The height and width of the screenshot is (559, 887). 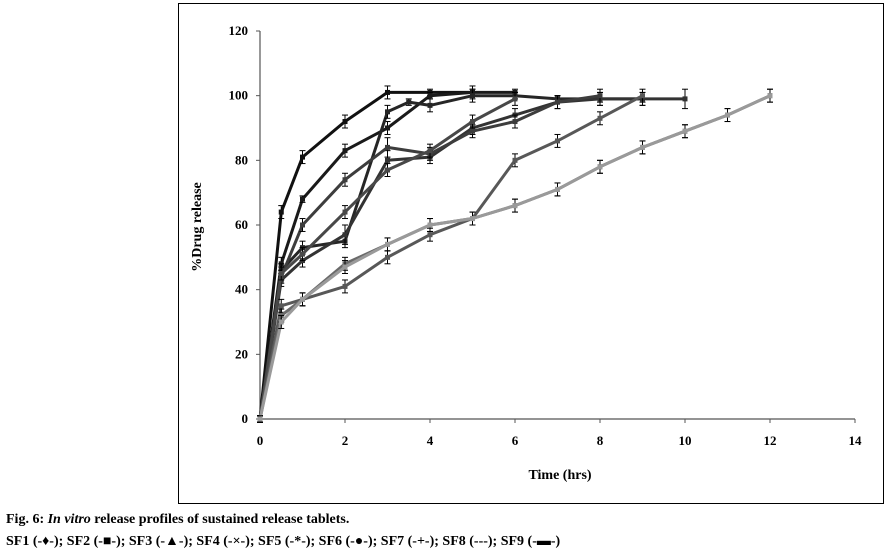 What do you see at coordinates (239, 95) in the screenshot?
I see `y-tick-label: 100` at bounding box center [239, 95].